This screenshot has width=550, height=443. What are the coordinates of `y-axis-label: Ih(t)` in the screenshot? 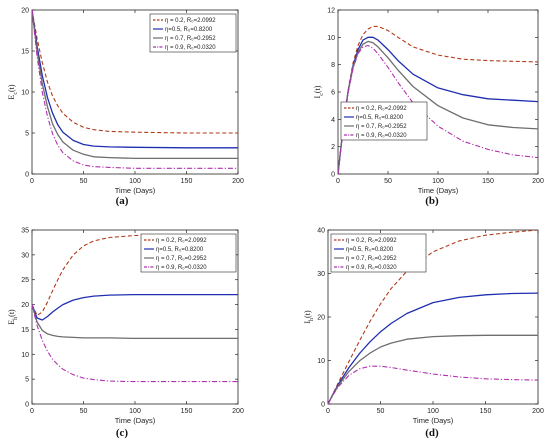 It's located at (309, 317).